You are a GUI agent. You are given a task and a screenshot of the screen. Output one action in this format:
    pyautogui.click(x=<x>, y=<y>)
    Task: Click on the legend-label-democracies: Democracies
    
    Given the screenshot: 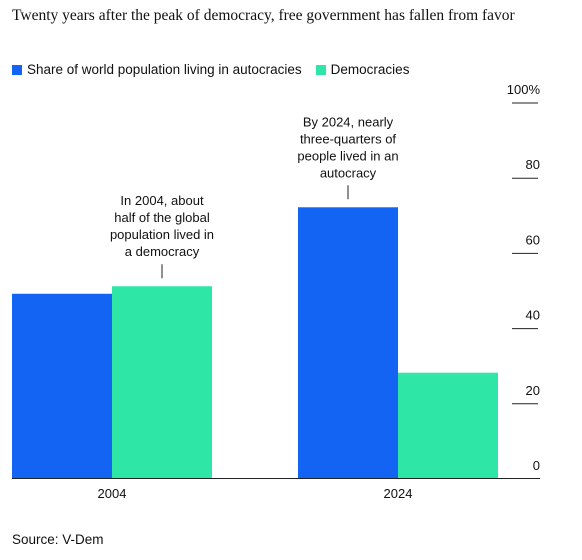 What is the action you would take?
    pyautogui.click(x=370, y=69)
    